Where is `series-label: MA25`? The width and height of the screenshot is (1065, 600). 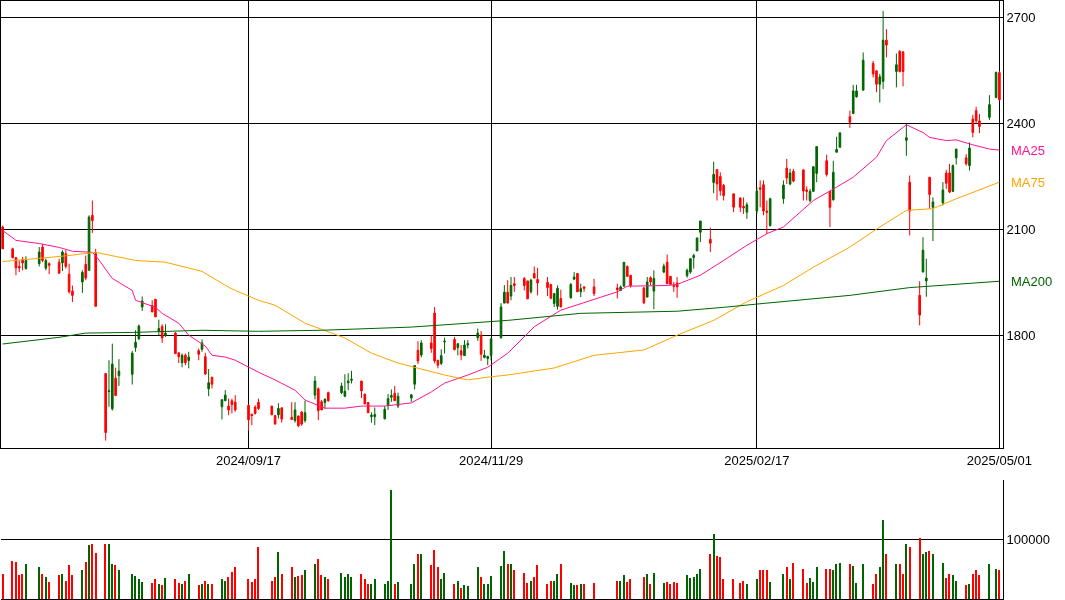
series-label: MA25 is located at coordinates (1028, 150).